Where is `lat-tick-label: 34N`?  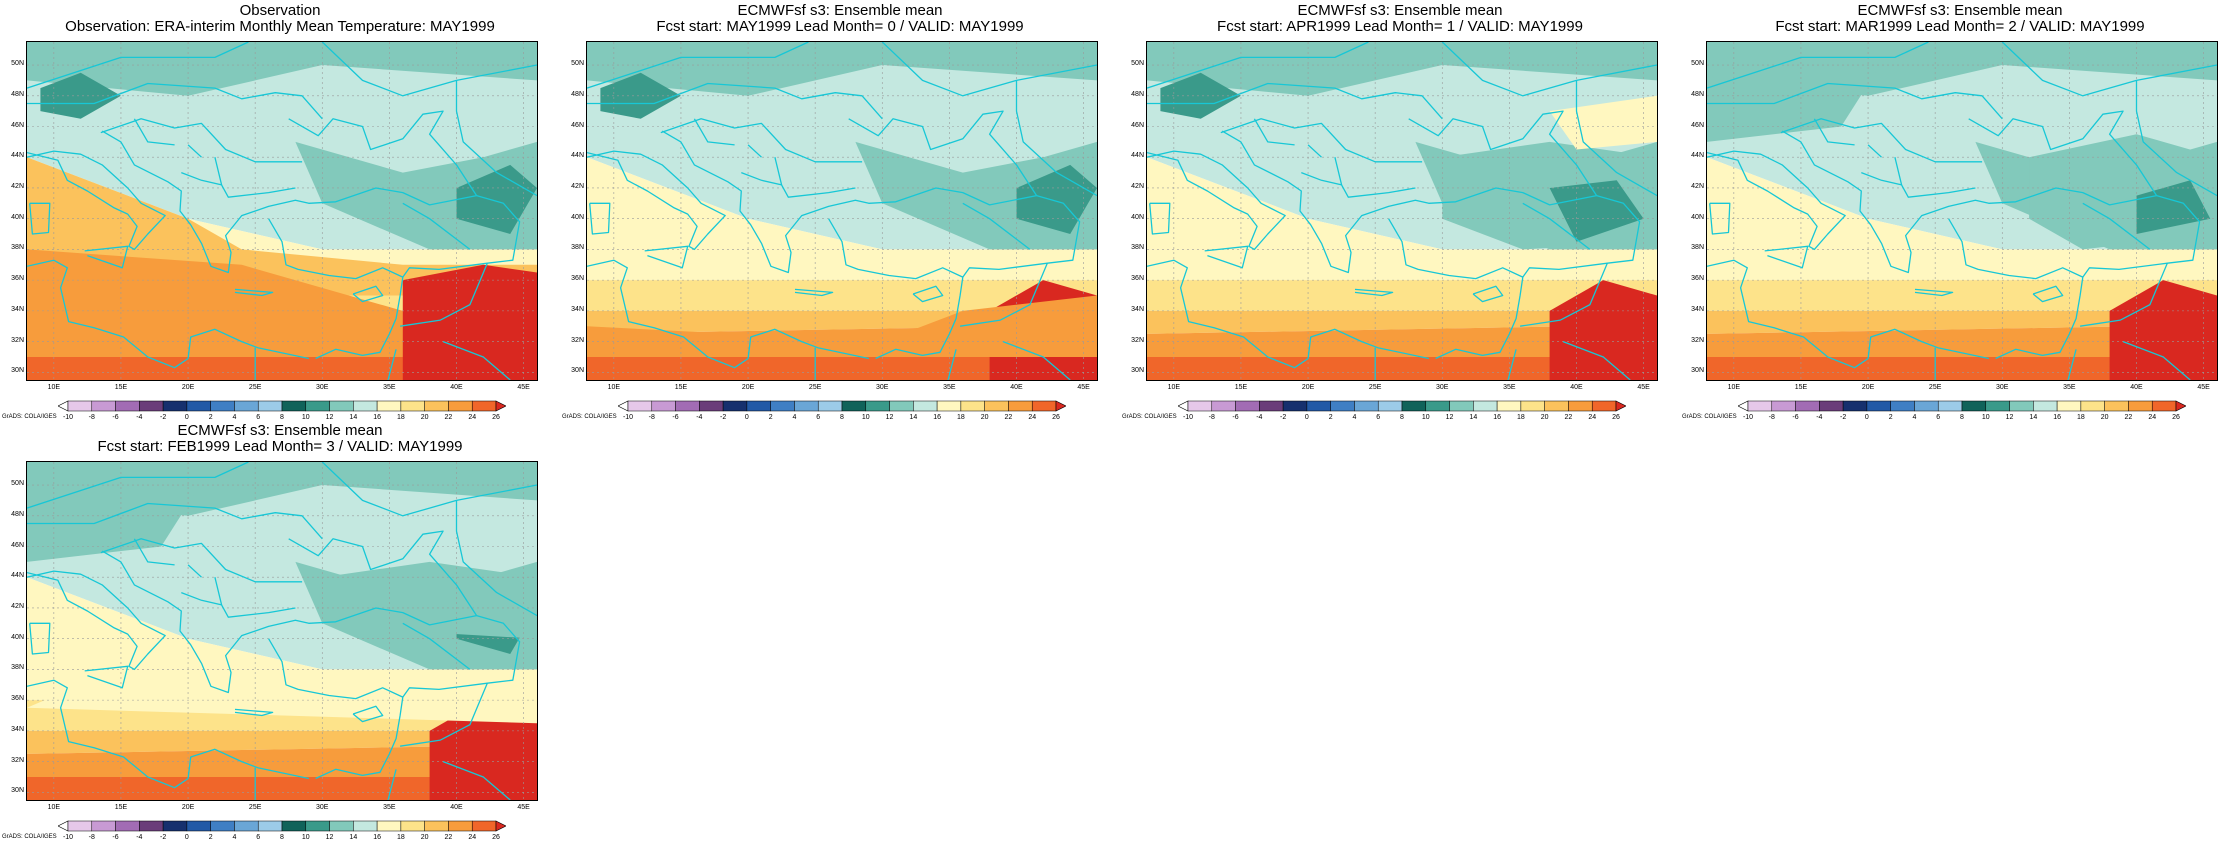
lat-tick-label: 34N is located at coordinates (1137, 309).